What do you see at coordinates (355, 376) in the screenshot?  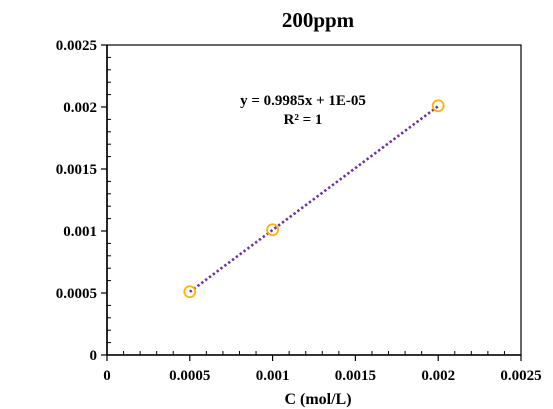 I see `x-tick-label: 0.0015` at bounding box center [355, 376].